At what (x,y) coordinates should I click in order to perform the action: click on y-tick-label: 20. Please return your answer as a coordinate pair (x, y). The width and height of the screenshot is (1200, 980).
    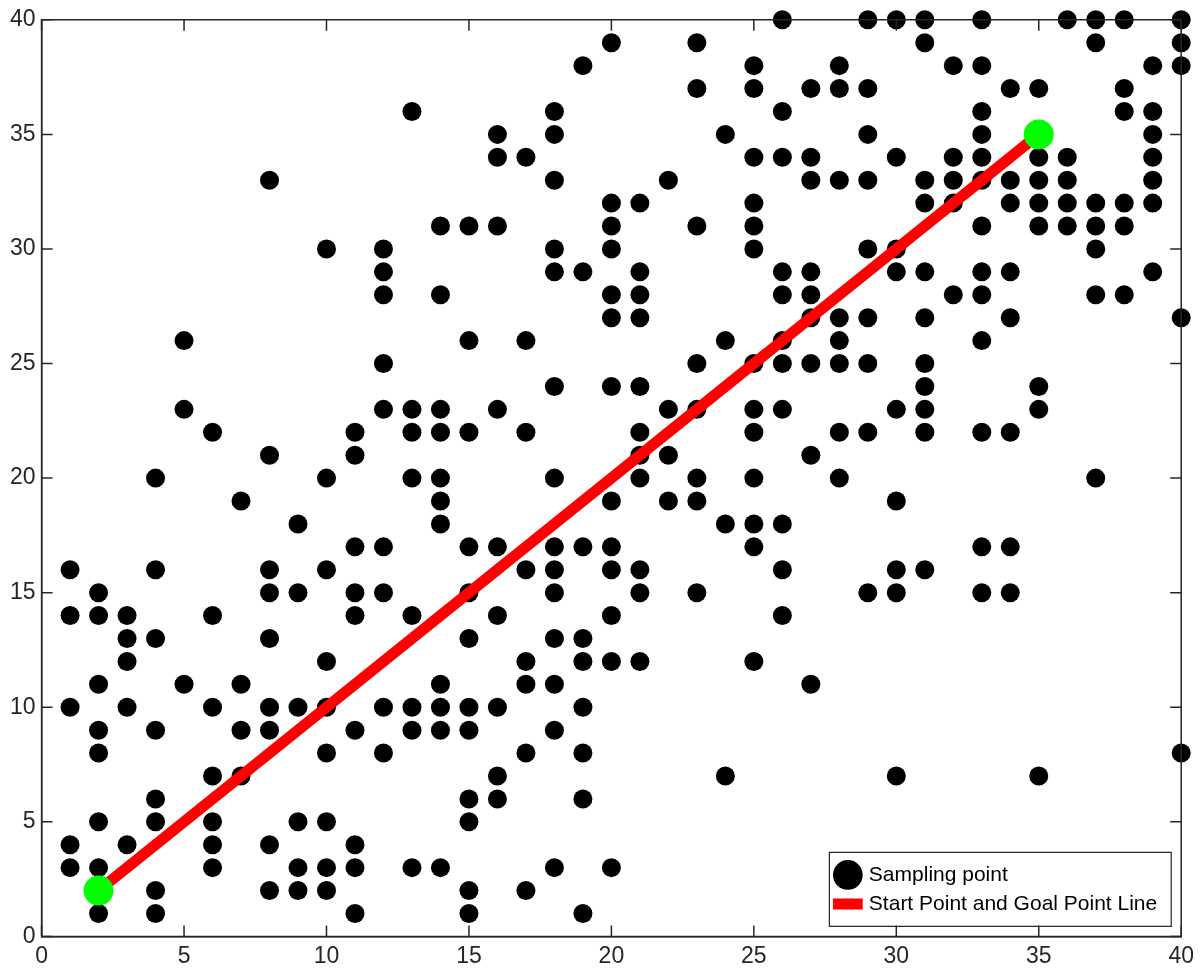
    Looking at the image, I should click on (22, 476).